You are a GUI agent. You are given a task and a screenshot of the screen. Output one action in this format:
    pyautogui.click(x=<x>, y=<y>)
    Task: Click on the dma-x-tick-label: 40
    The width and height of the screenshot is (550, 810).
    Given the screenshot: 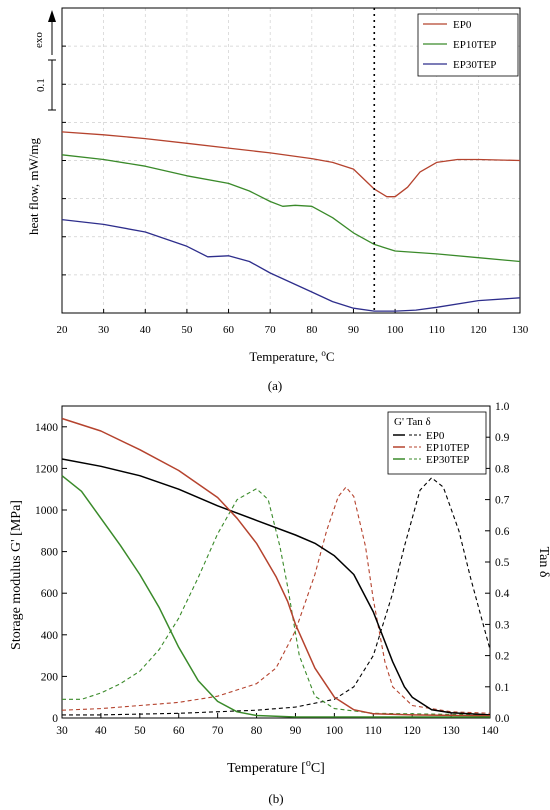 What is the action you would take?
    pyautogui.click(x=101, y=731)
    